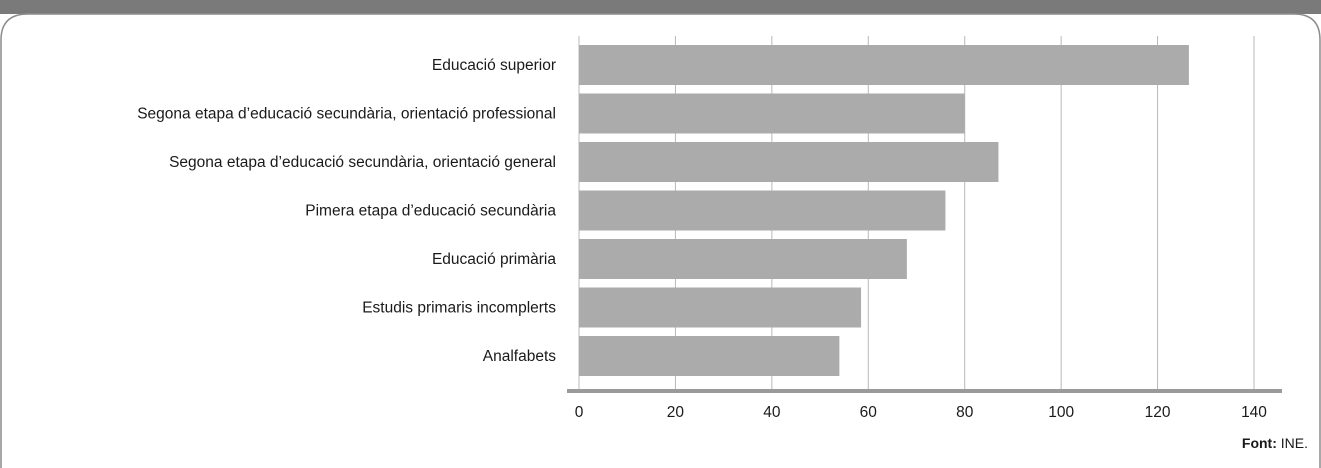  Describe the element at coordinates (430, 211) in the screenshot. I see `category-label: Pimera etapa d’educació secundària` at that location.